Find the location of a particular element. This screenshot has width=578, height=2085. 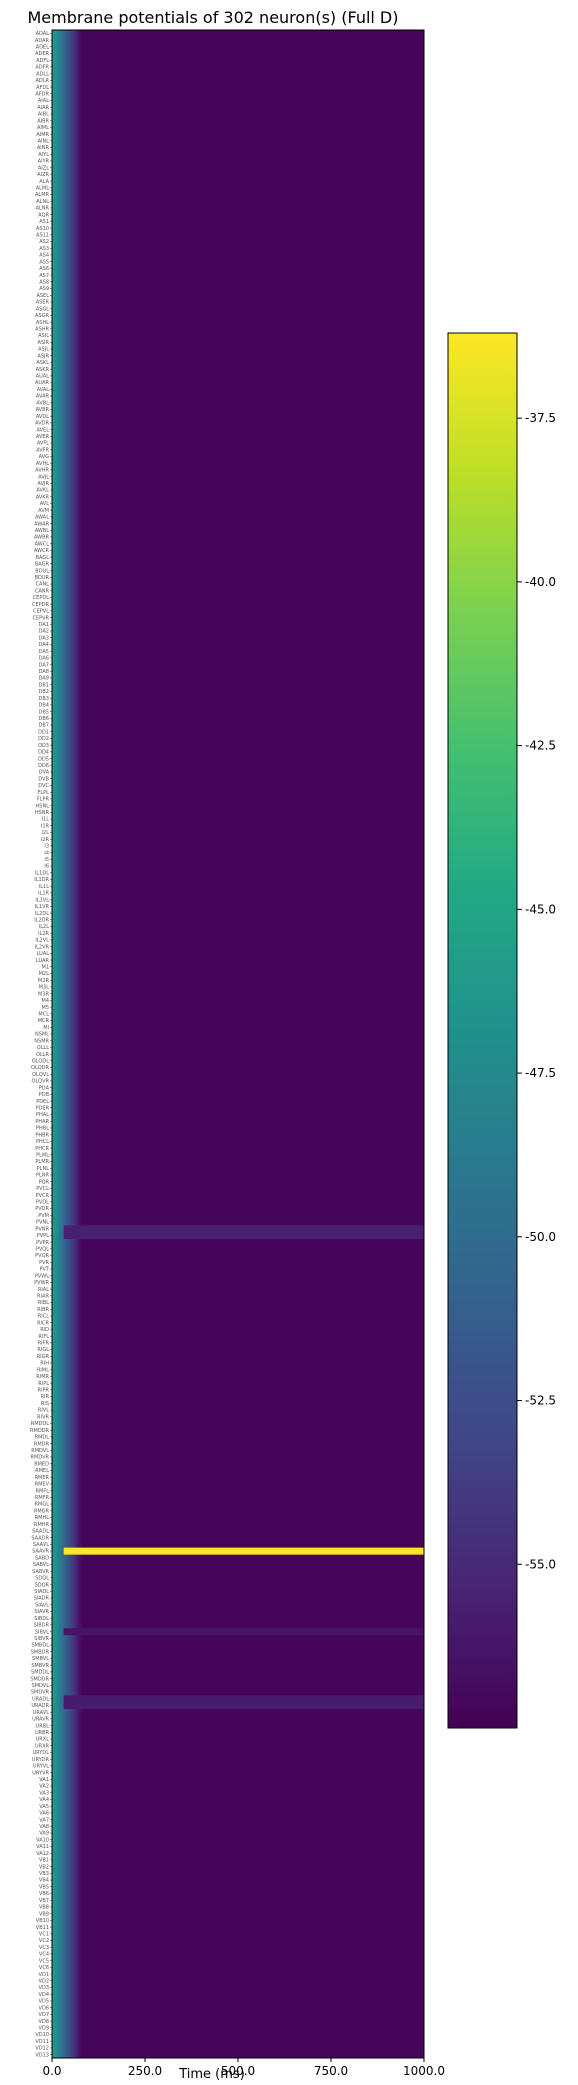

y-tick-label: MI is located at coordinates (46, 1028).